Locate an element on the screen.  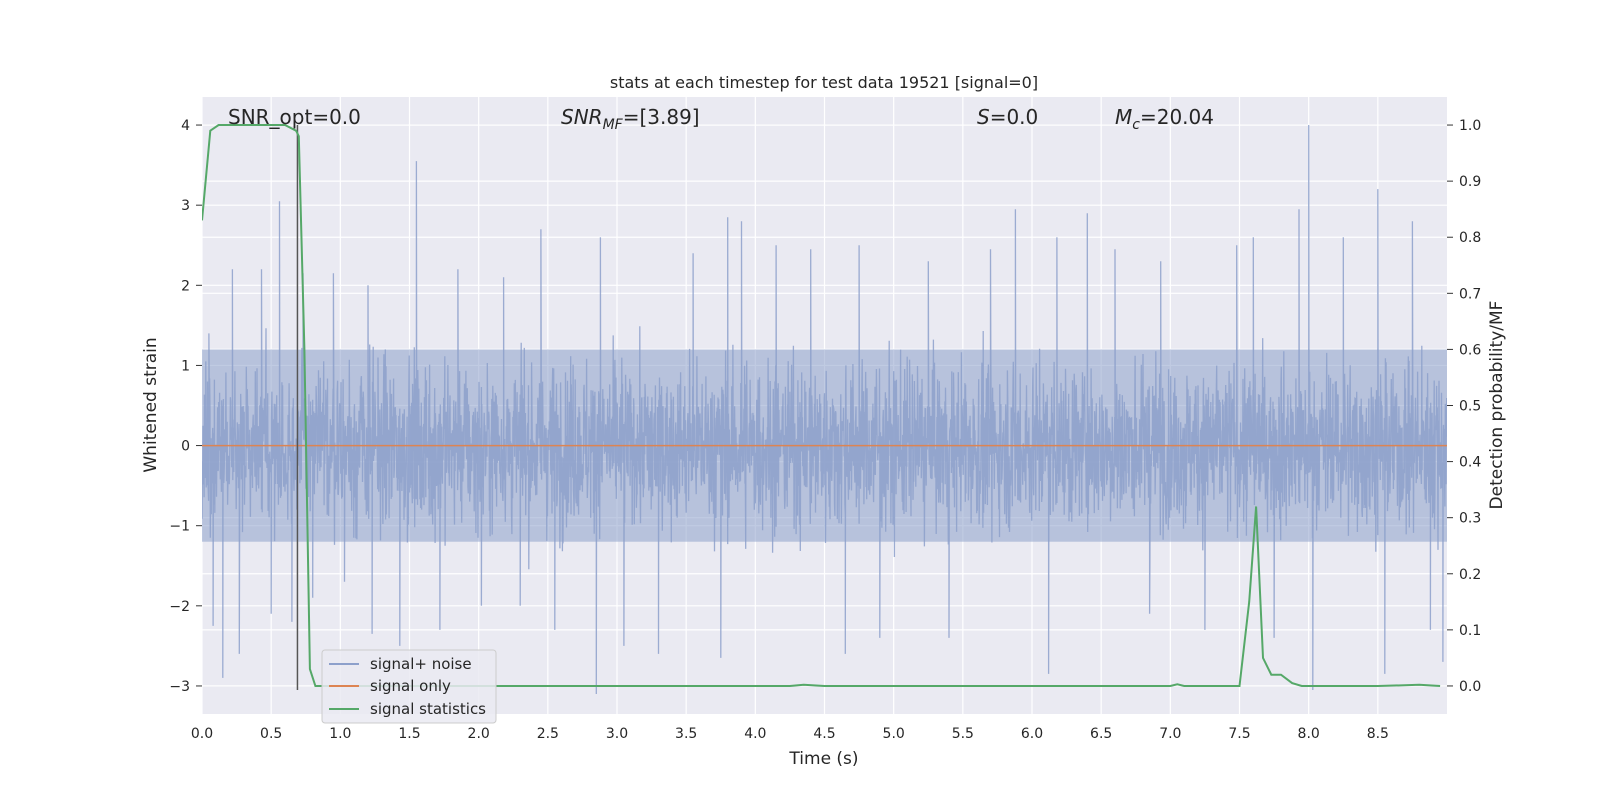
x-tick-label: 0.5 is located at coordinates (271, 734).